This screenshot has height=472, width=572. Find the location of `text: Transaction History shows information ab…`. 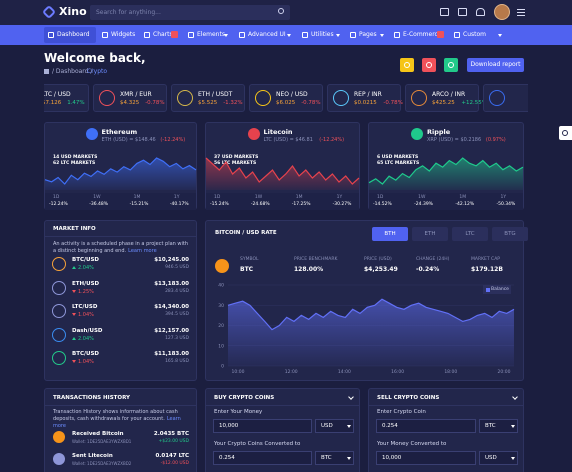

text: Transaction History shows information ab… is located at coordinates (115, 415).